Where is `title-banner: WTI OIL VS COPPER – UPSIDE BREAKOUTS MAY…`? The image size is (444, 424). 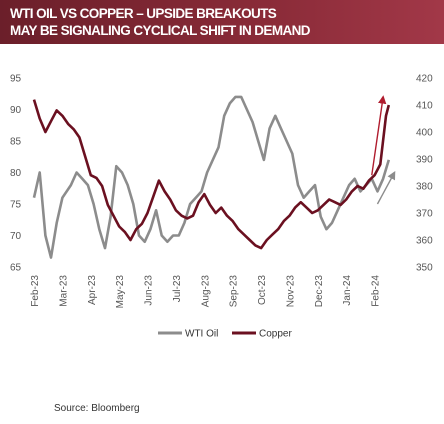
title-banner: WTI OIL VS COPPER – UPSIDE BREAKOUTS MAY… is located at coordinates (222, 22).